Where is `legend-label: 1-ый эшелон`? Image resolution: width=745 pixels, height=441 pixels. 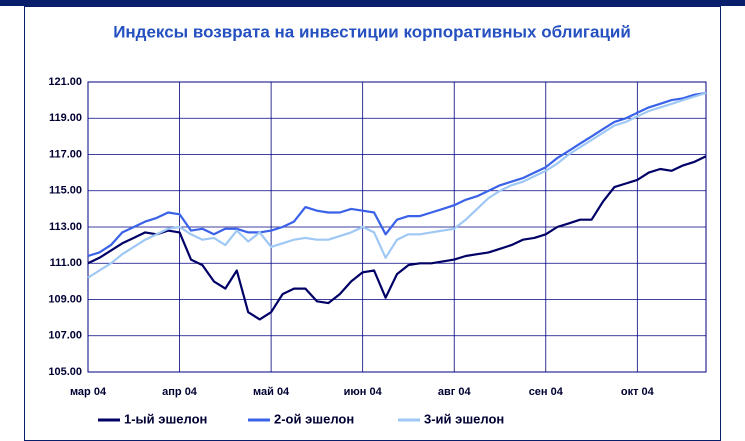
legend-label: 1-ый эшелон is located at coordinates (165, 418).